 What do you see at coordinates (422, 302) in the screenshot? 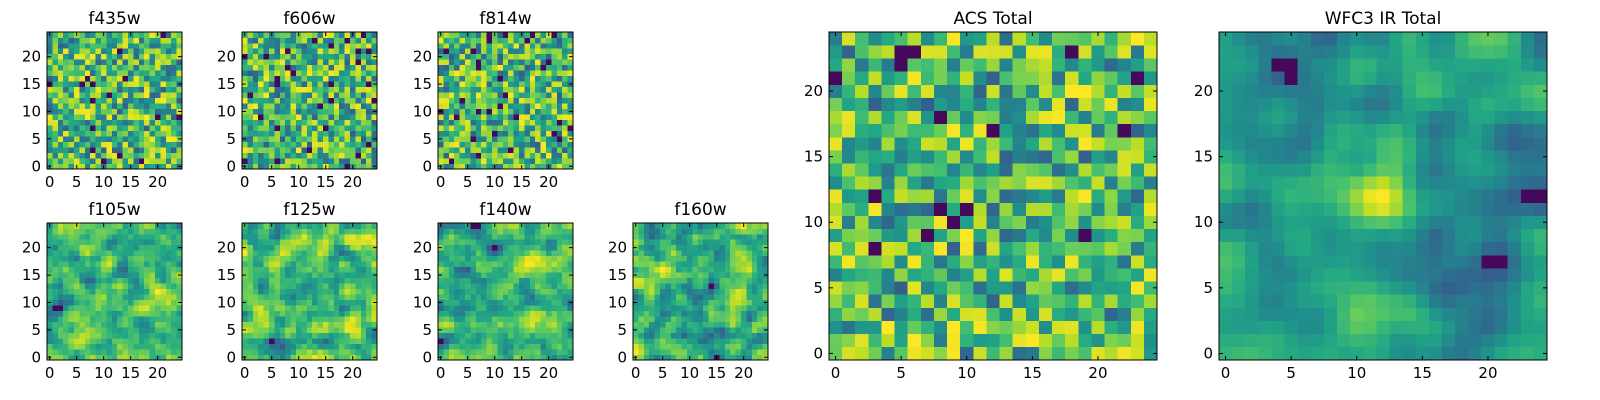
I see `y-tick-label: 10` at bounding box center [422, 302].